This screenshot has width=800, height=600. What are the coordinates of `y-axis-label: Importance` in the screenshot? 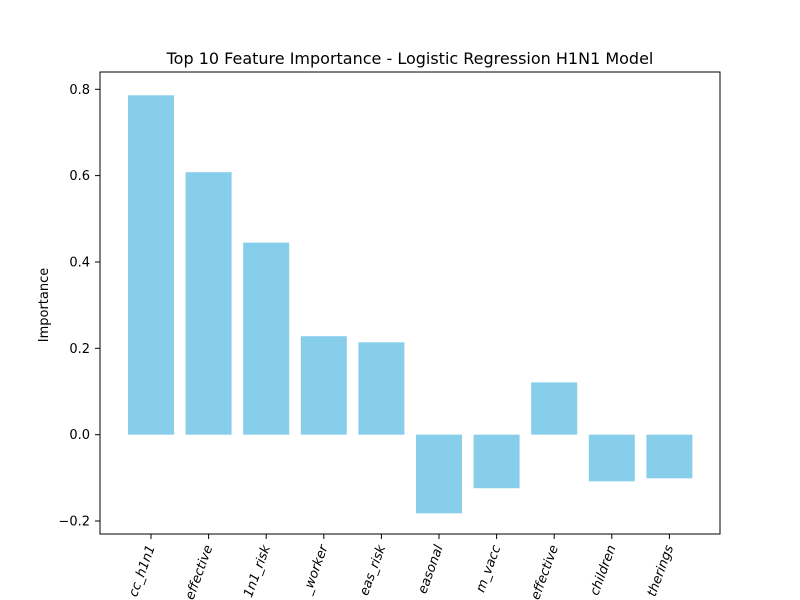 It's located at (44, 305).